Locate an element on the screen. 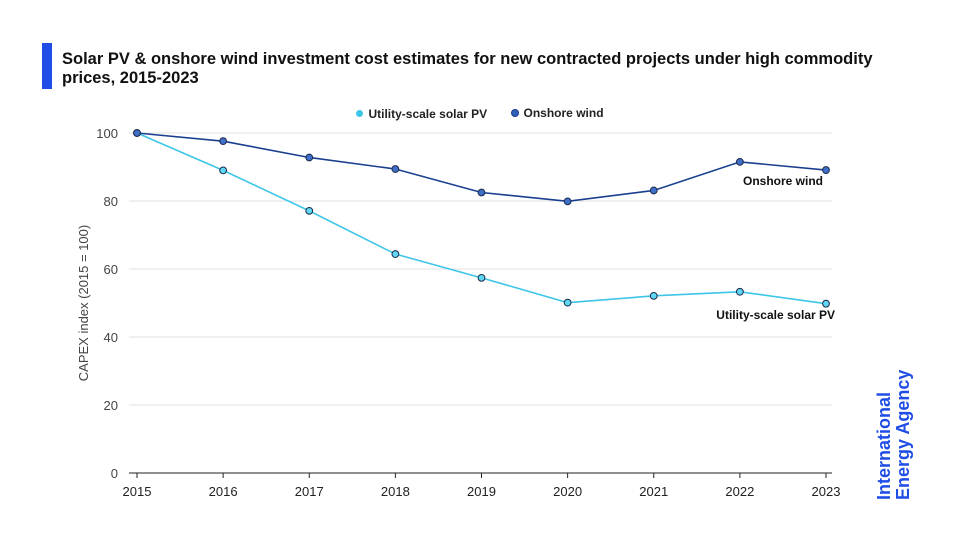  y-tick-label: 20 is located at coordinates (111, 405).